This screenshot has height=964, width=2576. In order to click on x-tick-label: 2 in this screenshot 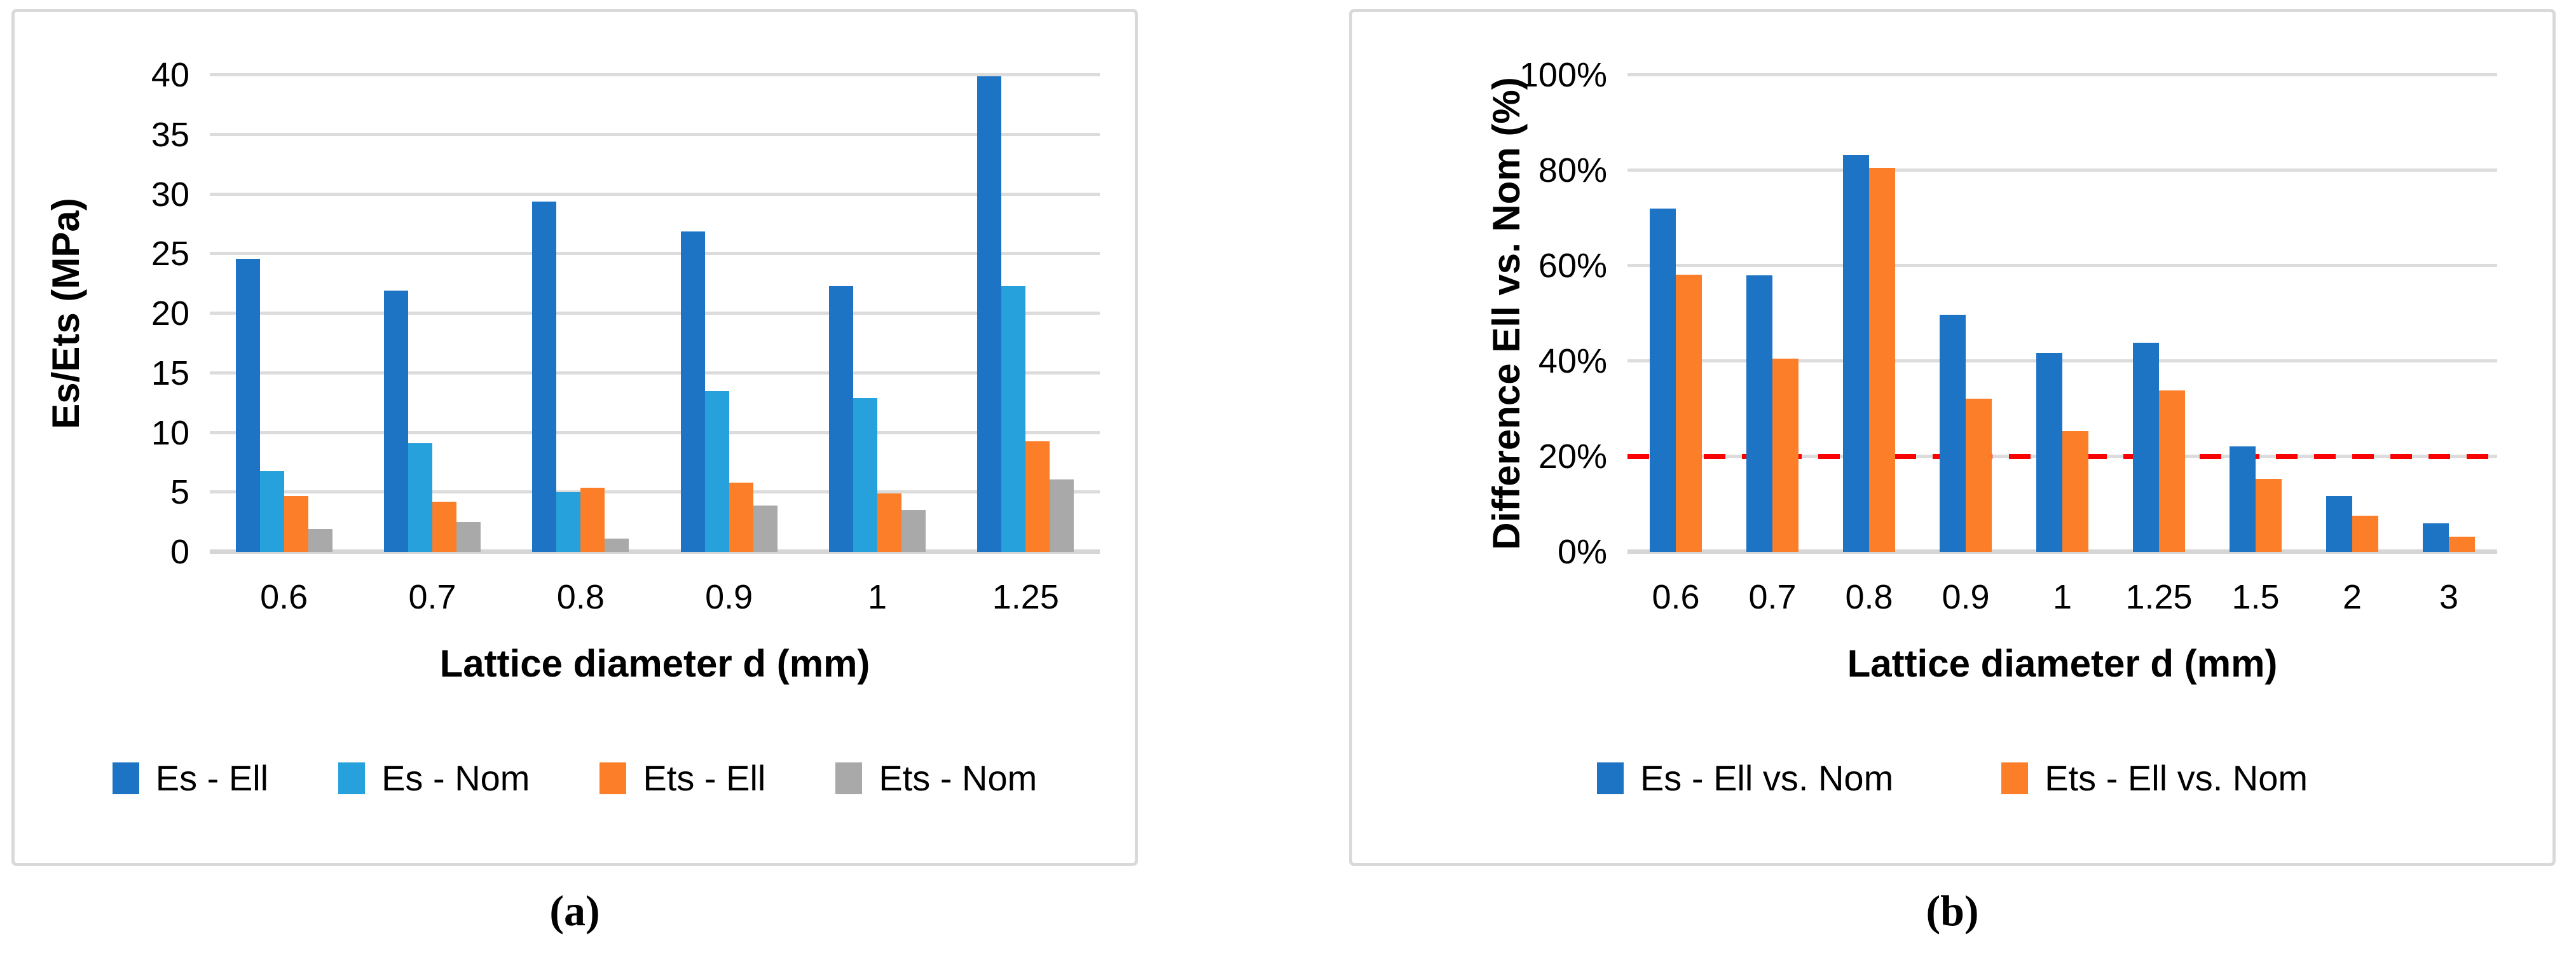, I will do `click(2352, 597)`.